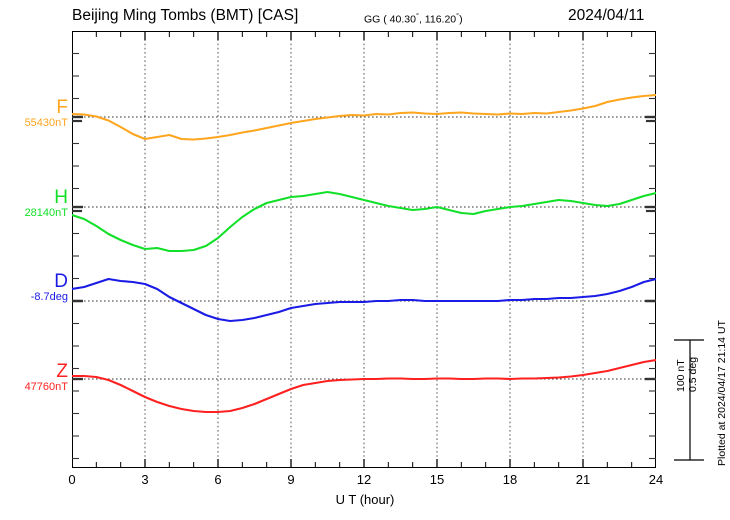 The height and width of the screenshot is (520, 730). I want to click on x-tick-6: 6, so click(218, 479).